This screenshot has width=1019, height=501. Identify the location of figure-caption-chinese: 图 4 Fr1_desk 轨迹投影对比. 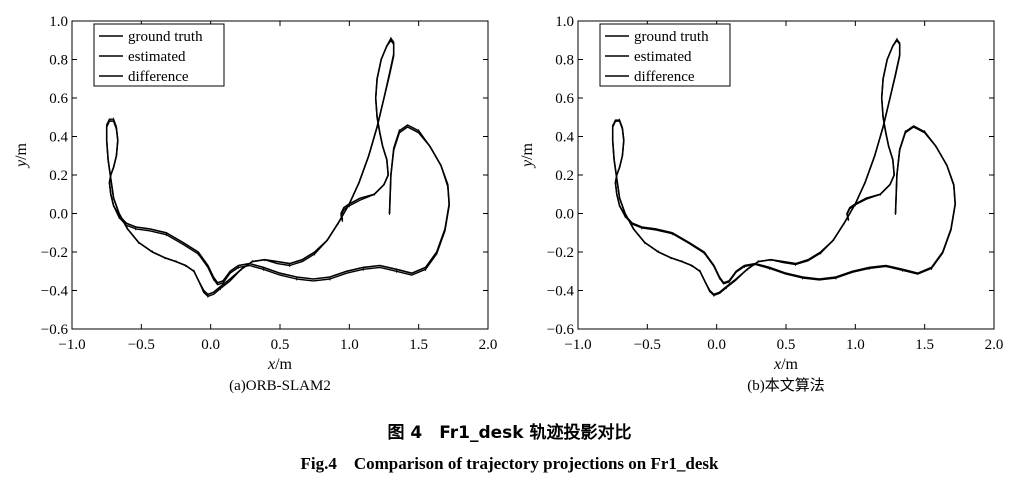
(509, 433).